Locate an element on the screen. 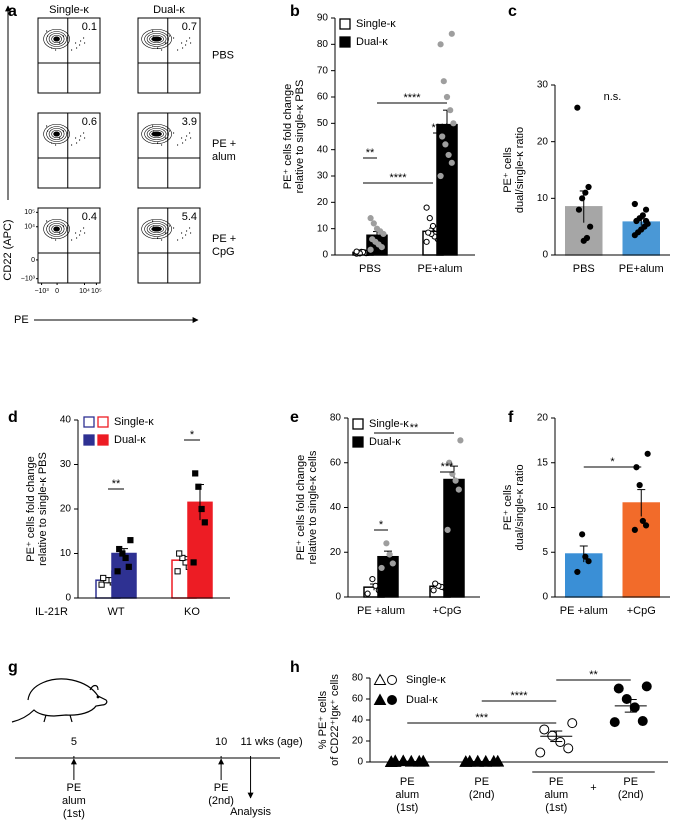 This screenshot has width=685, height=823. row-label: PE + is located at coordinates (224, 239).